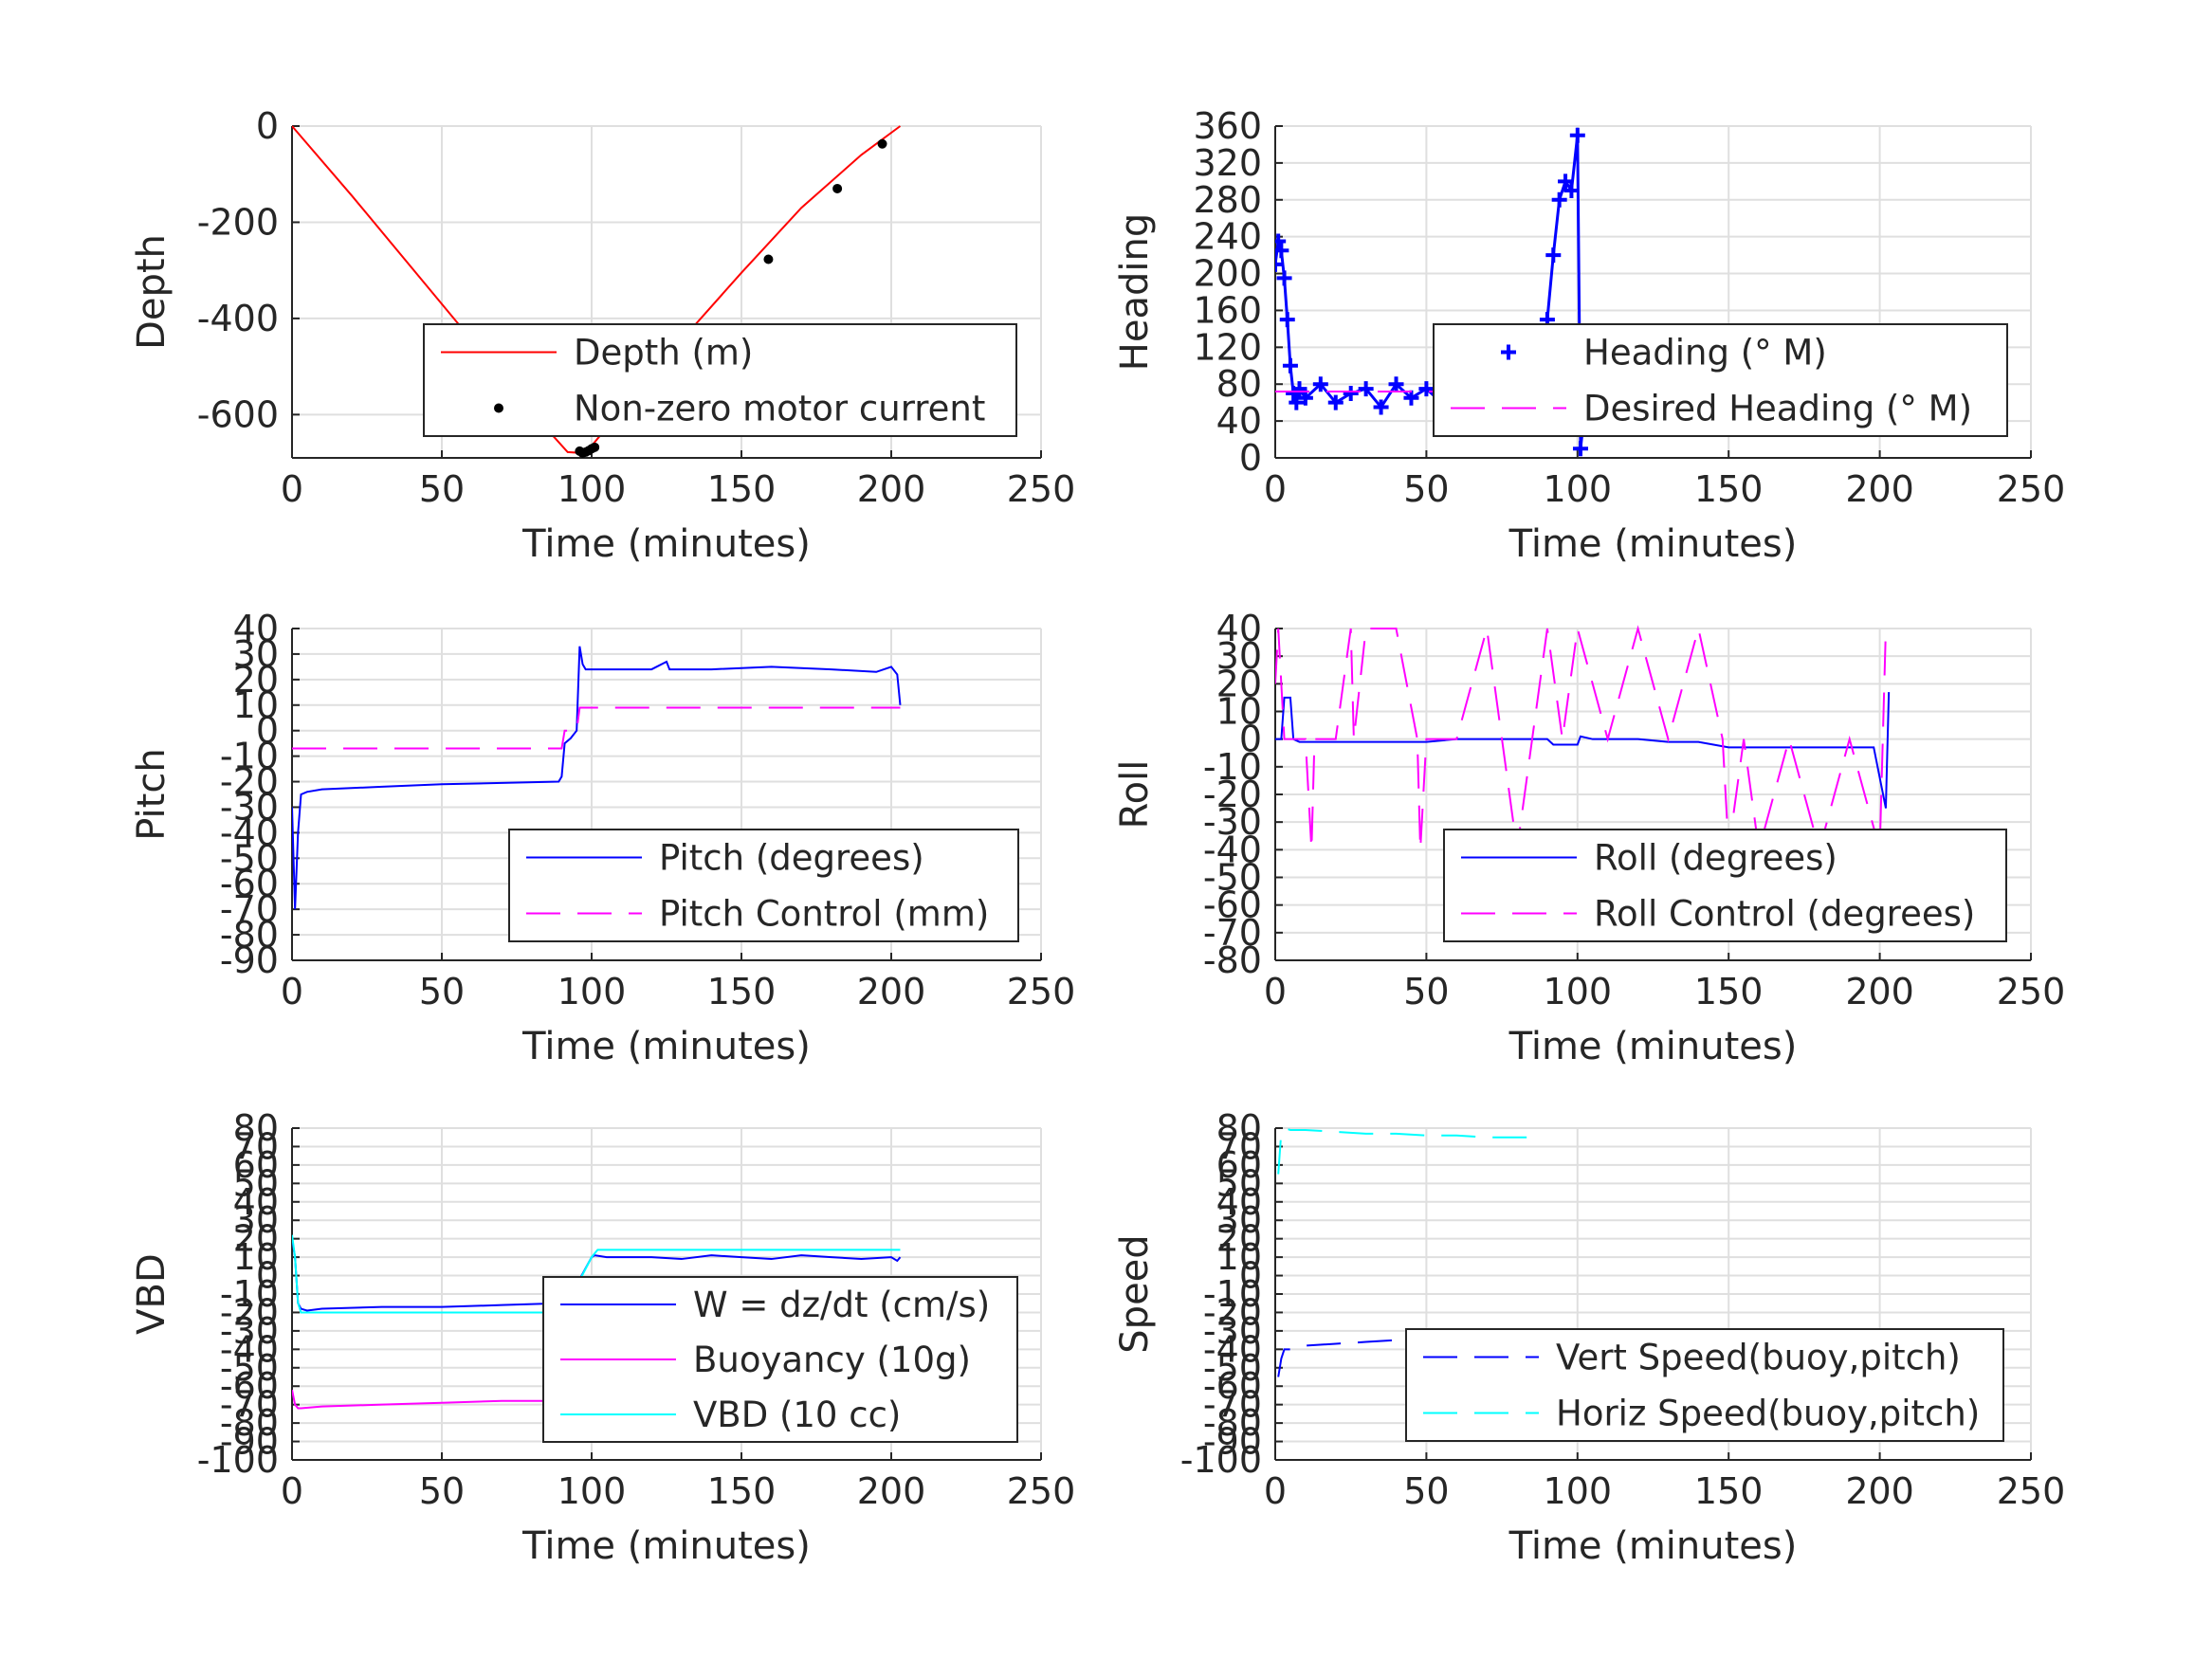 The image size is (2212, 1659). Describe the element at coordinates (1227, 347) in the screenshot. I see `y-tick-label: 120` at that location.